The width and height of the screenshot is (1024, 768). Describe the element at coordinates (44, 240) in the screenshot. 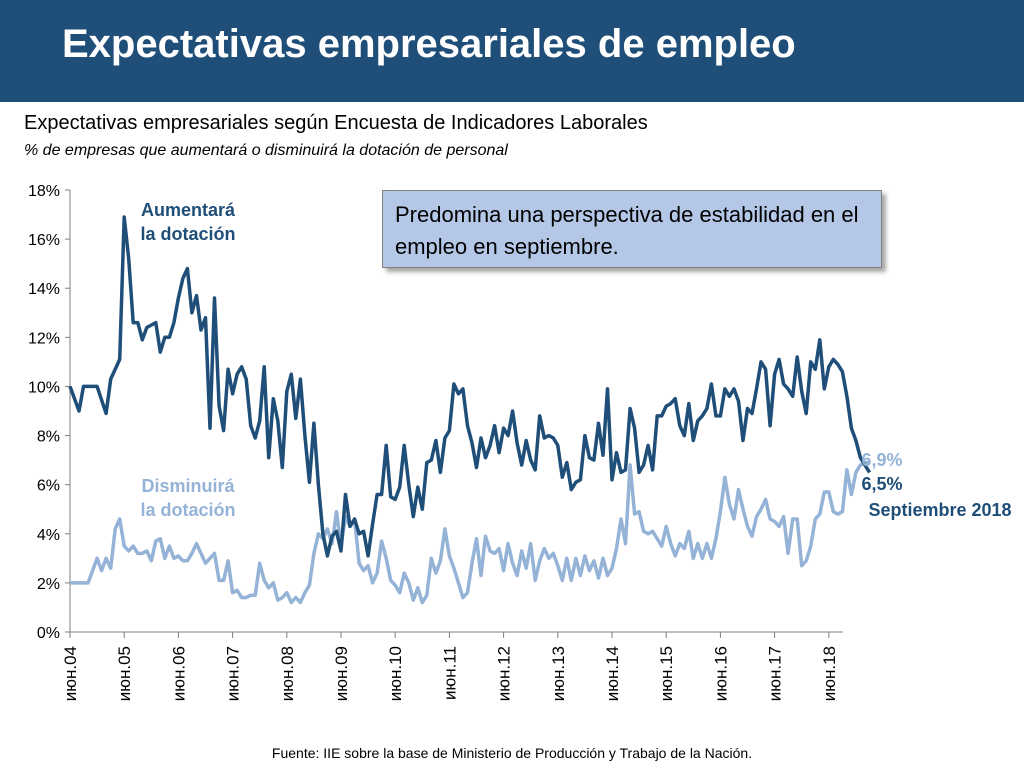

I see `y-tick-label: 16%` at that location.